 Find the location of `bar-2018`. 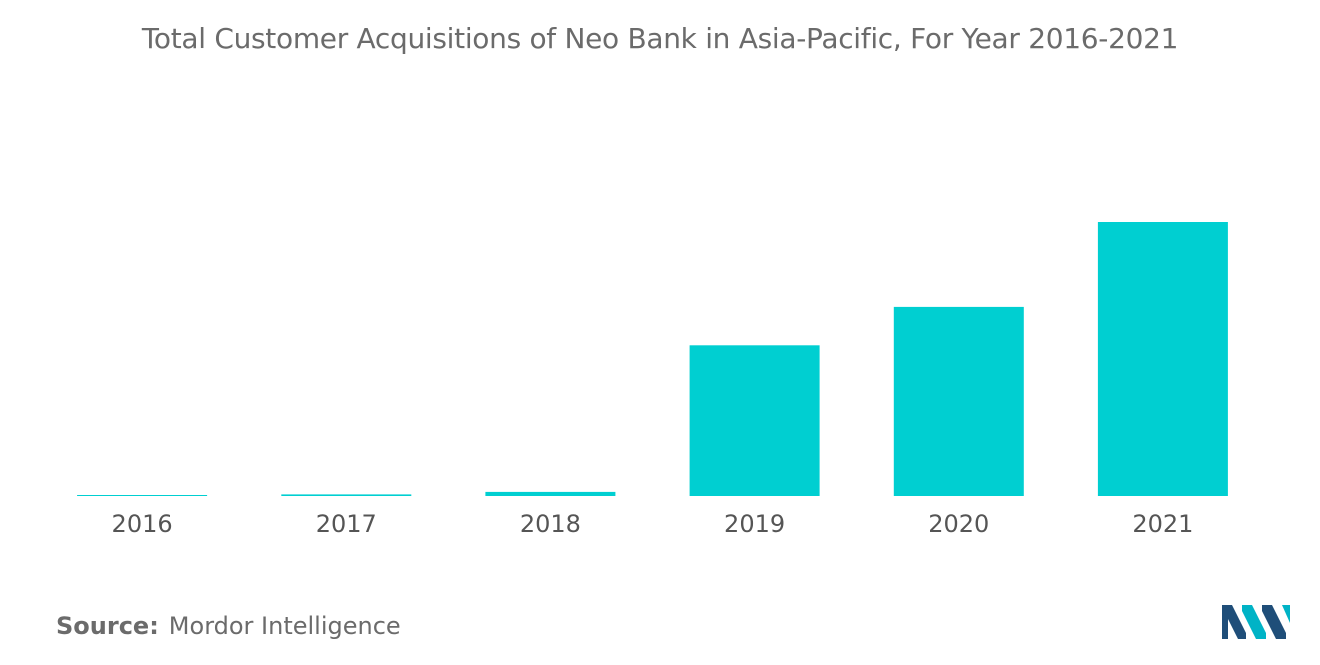

bar-2018 is located at coordinates (550, 493).